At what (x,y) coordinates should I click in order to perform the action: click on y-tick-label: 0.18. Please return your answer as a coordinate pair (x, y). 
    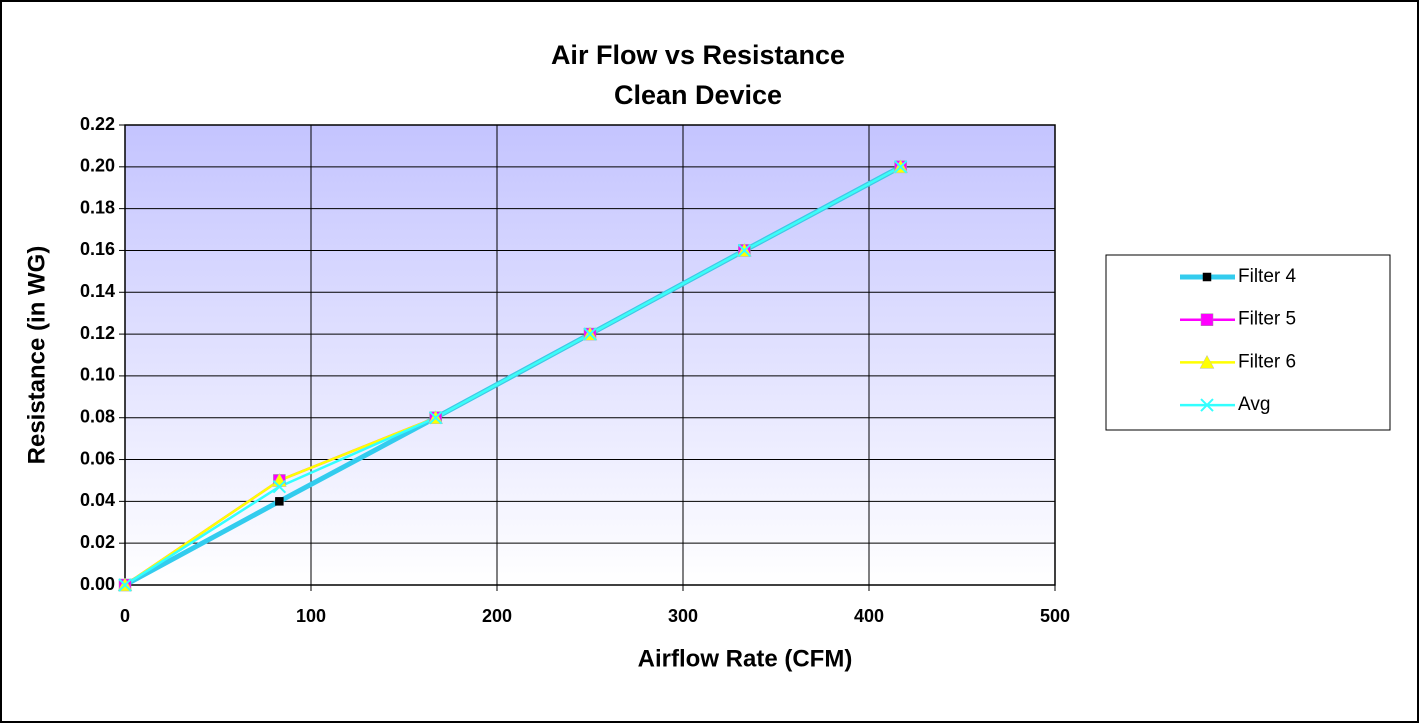
    Looking at the image, I should click on (97, 207).